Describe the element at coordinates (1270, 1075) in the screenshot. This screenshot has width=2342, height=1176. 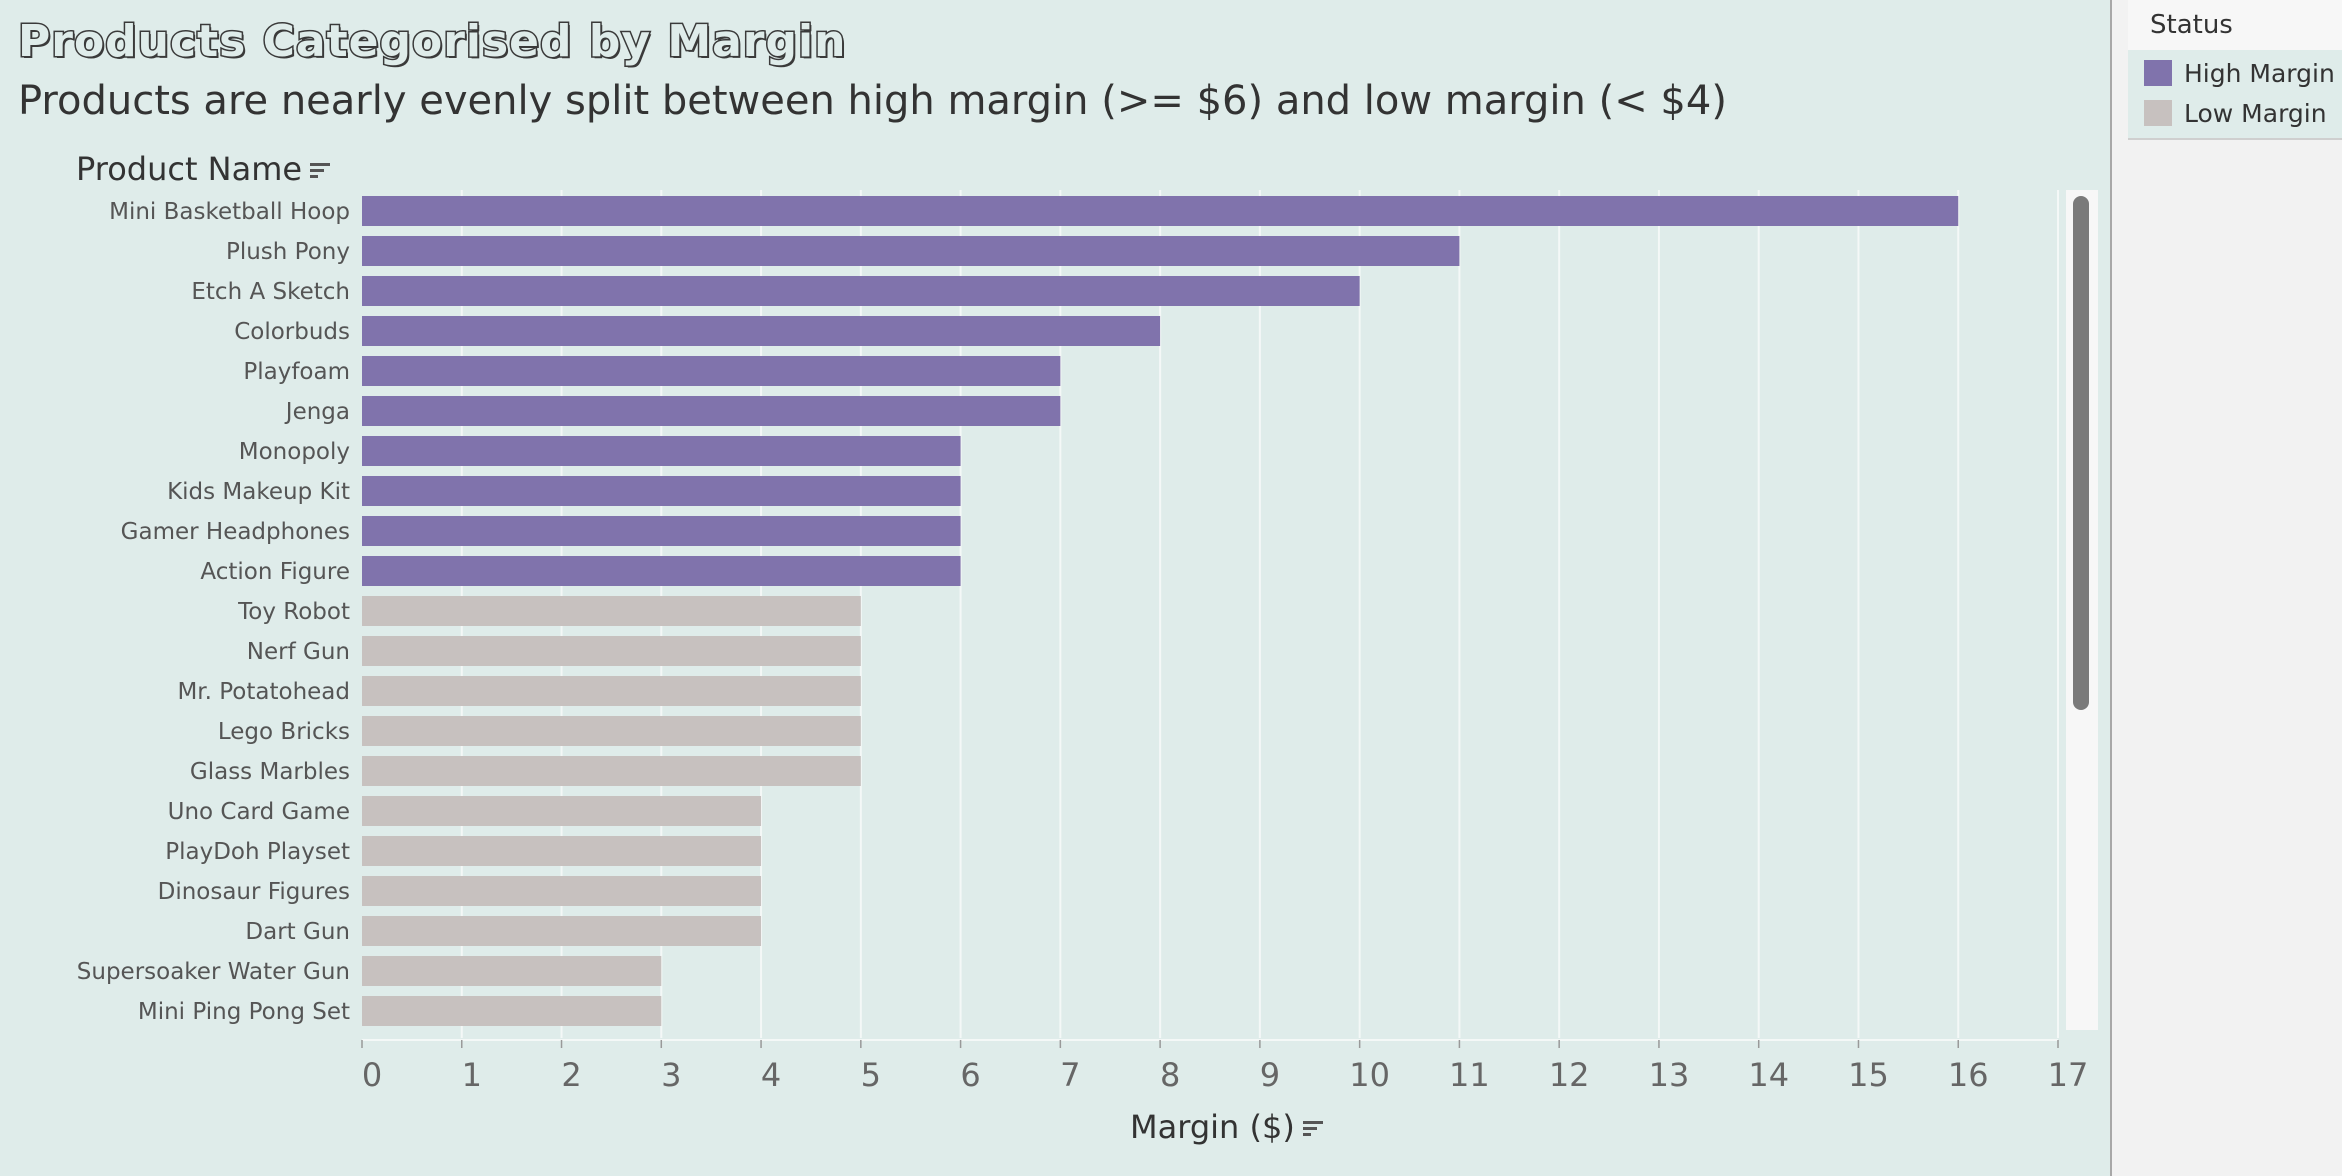
I see `x-tick-label: 9` at that location.